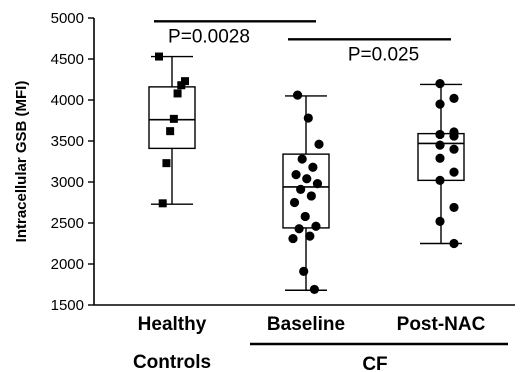  What do you see at coordinates (67, 264) in the screenshot?
I see `y-tick-label: 2000` at bounding box center [67, 264].